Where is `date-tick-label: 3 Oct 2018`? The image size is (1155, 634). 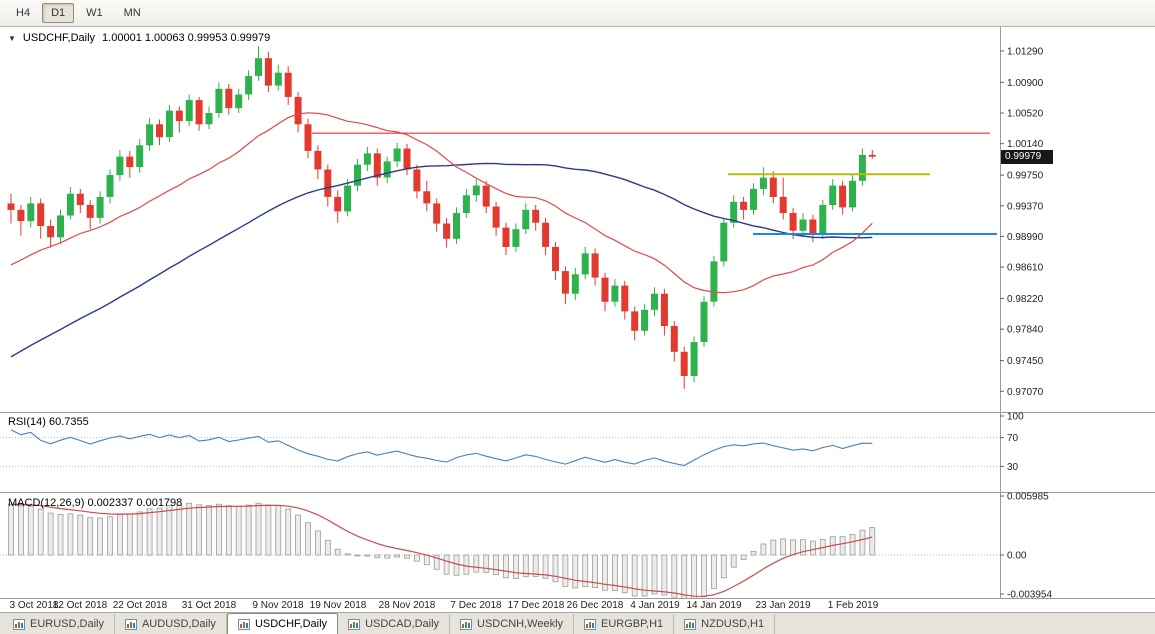
date-tick-label: 3 Oct 2018 is located at coordinates (34, 605).